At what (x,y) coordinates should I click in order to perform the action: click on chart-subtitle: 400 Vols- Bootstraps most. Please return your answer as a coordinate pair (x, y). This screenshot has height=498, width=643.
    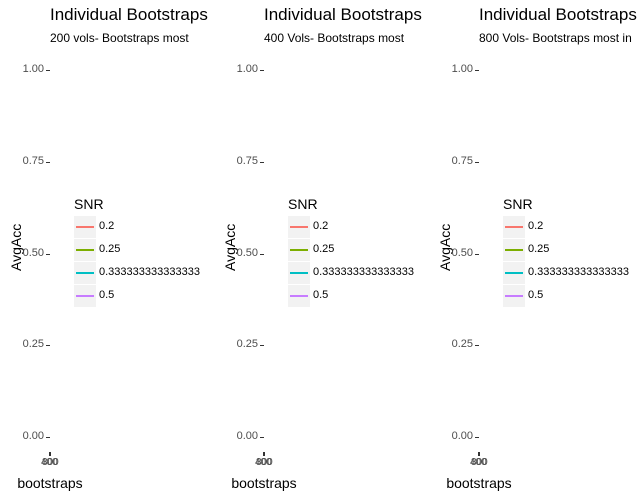
    Looking at the image, I should click on (334, 38).